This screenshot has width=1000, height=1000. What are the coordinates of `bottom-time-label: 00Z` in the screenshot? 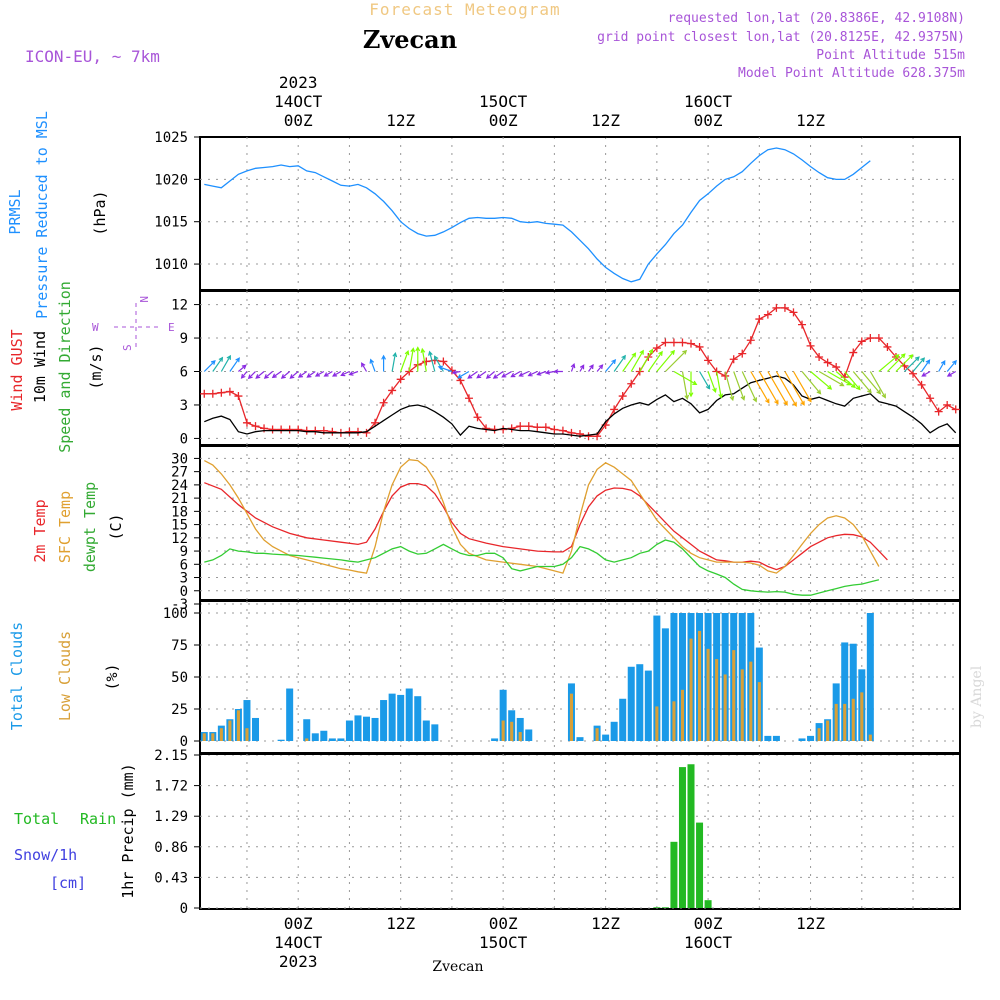 It's located at (708, 923).